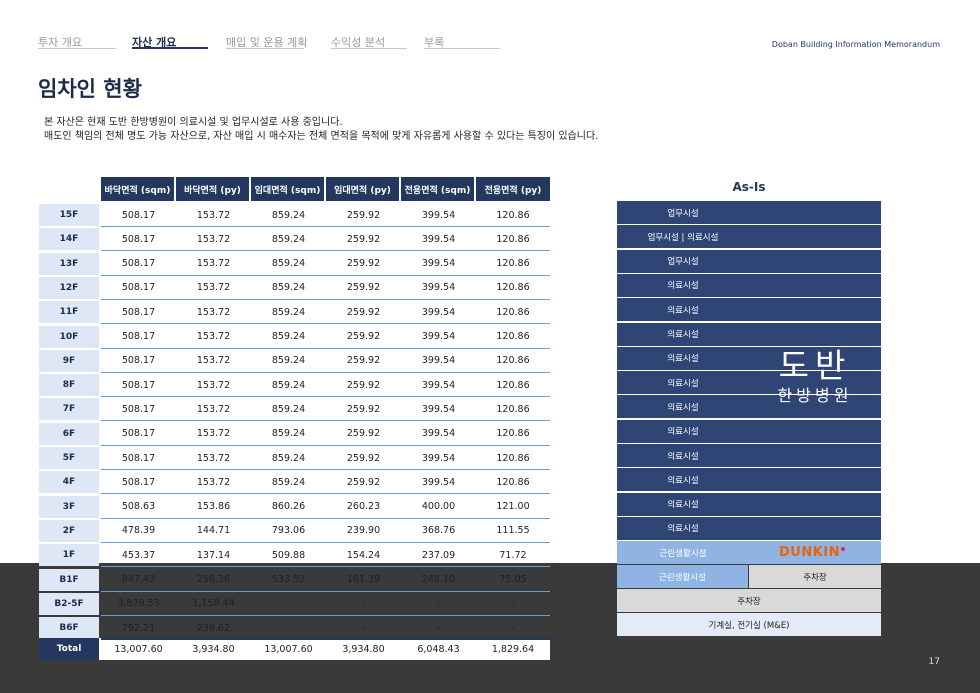 The image size is (980, 693). Describe the element at coordinates (294, 580) in the screenshot. I see `table-row: B1F 847.43 256.36 533.52 161.39 248.10 75.05` at that location.